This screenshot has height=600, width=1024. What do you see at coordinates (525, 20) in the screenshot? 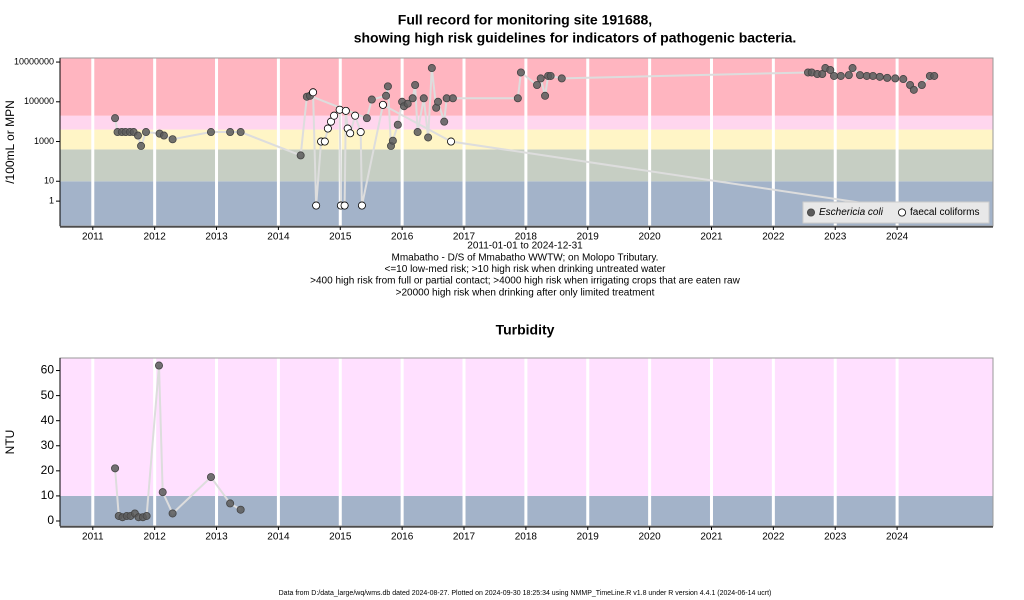
I see `chart-title: Full record for monitoring site 191688,` at bounding box center [525, 20].